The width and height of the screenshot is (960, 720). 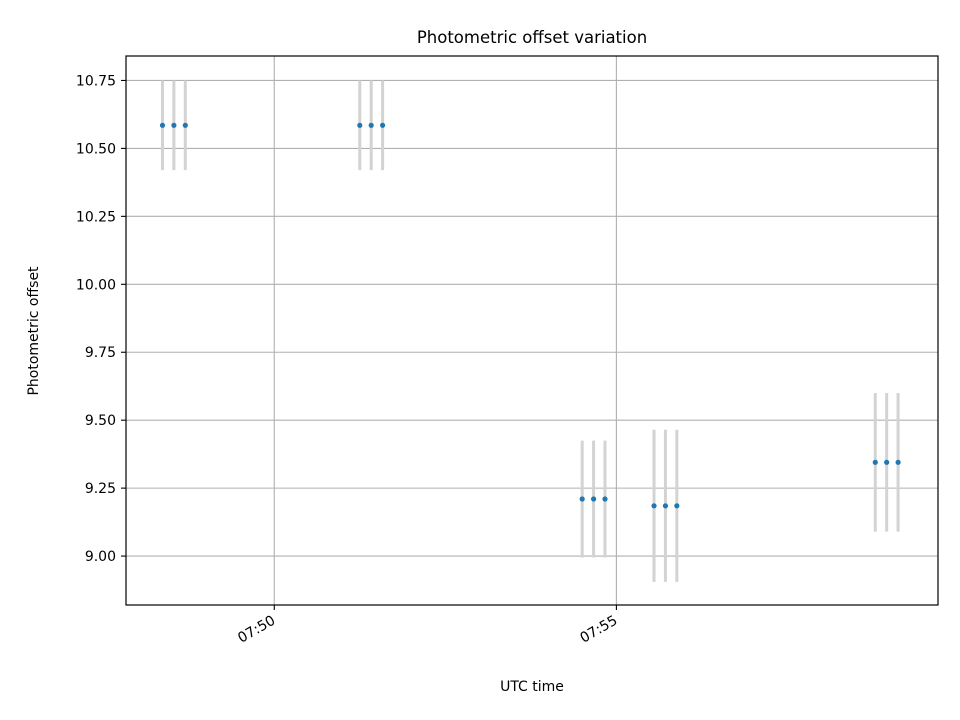 What do you see at coordinates (100, 557) in the screenshot?
I see `y-tick-label: 9.00` at bounding box center [100, 557].